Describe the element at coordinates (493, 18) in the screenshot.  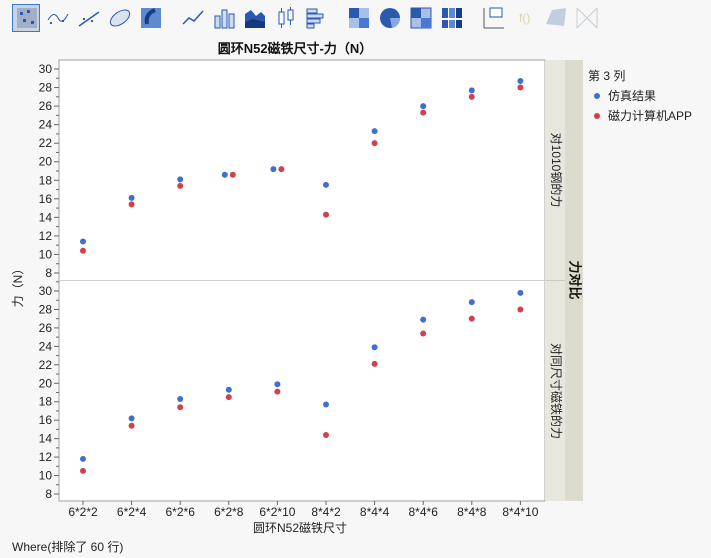
I see `graph-type-caption-box-button` at that location.